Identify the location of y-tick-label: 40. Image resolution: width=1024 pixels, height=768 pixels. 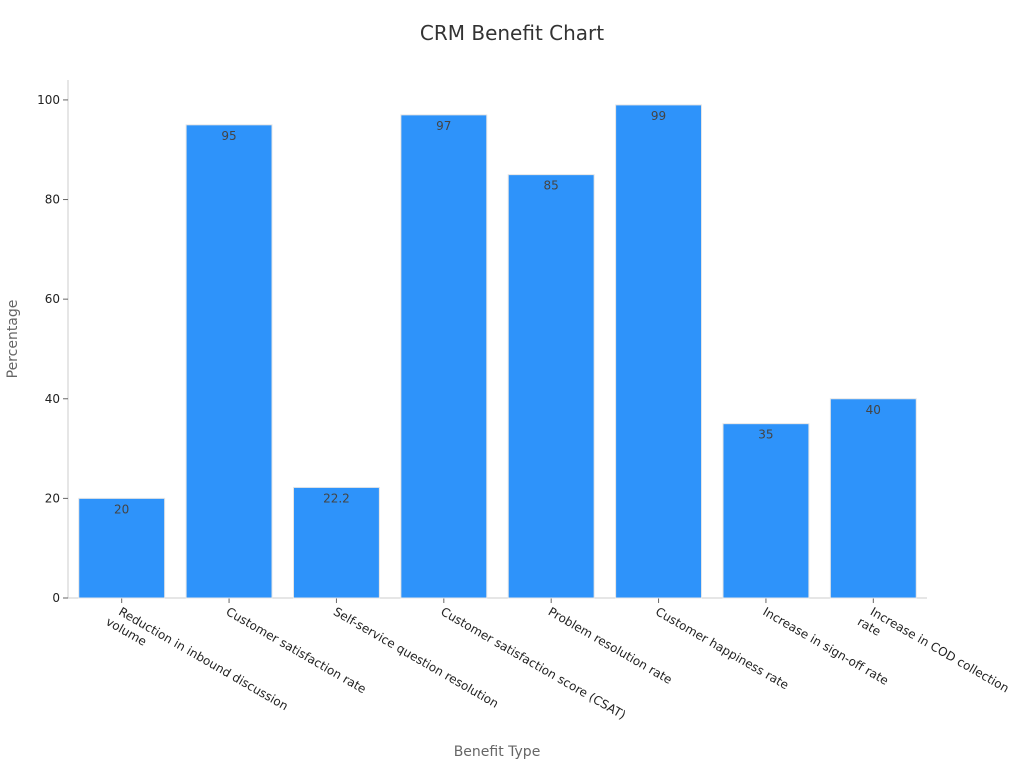
(52, 399).